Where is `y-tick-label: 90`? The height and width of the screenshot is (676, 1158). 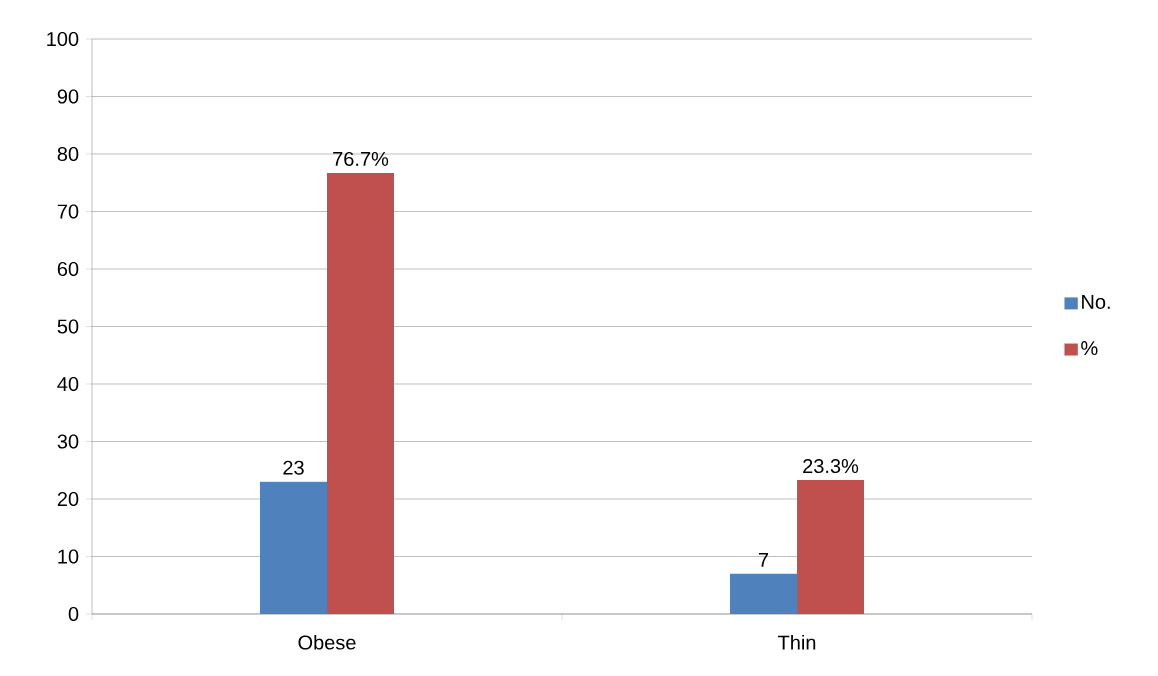 y-tick-label: 90 is located at coordinates (68, 96).